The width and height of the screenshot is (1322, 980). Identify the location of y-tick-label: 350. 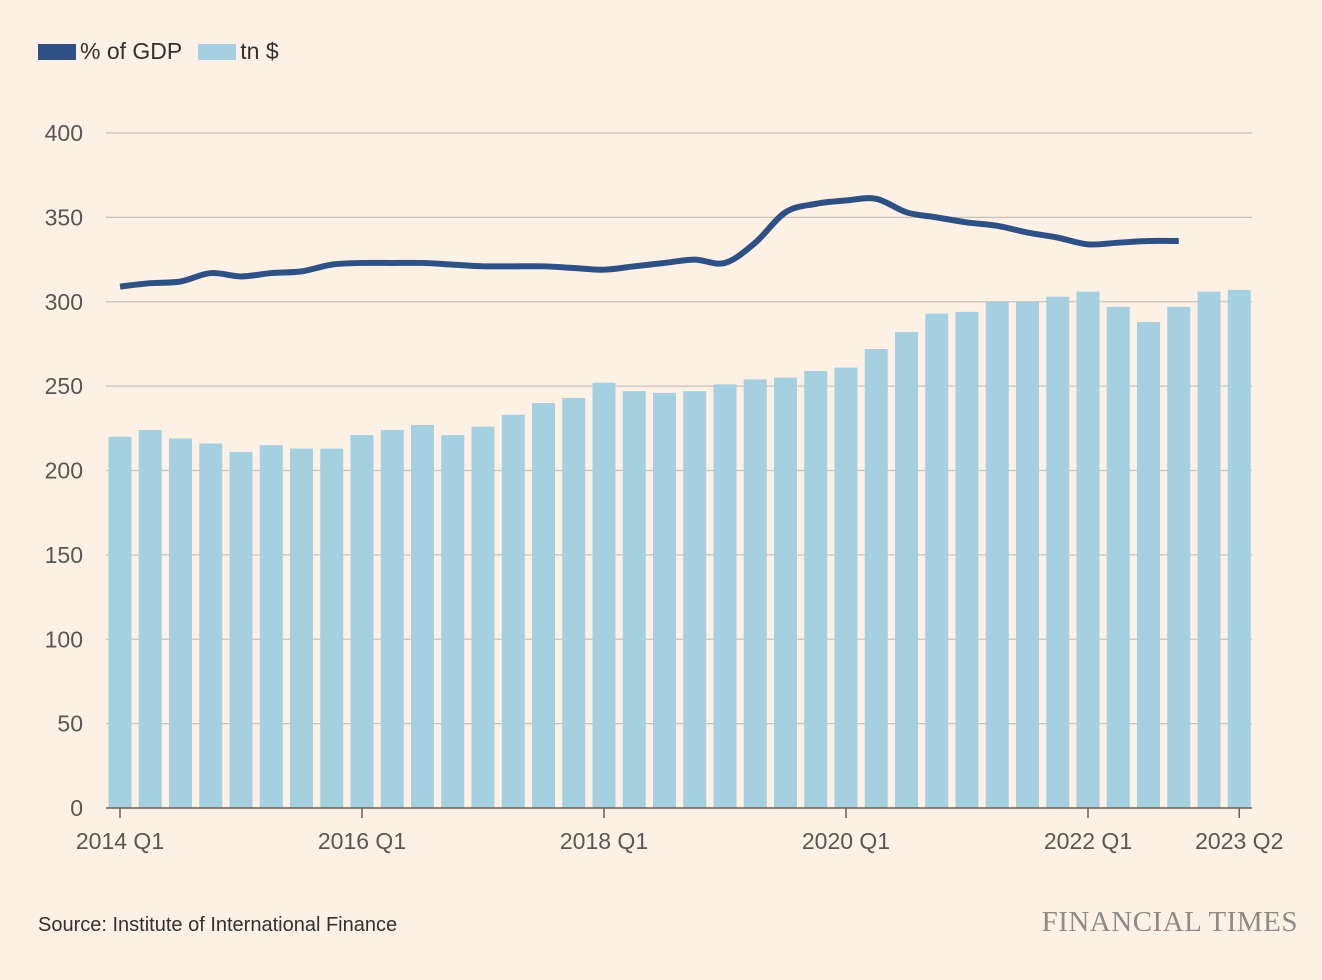
(64, 217).